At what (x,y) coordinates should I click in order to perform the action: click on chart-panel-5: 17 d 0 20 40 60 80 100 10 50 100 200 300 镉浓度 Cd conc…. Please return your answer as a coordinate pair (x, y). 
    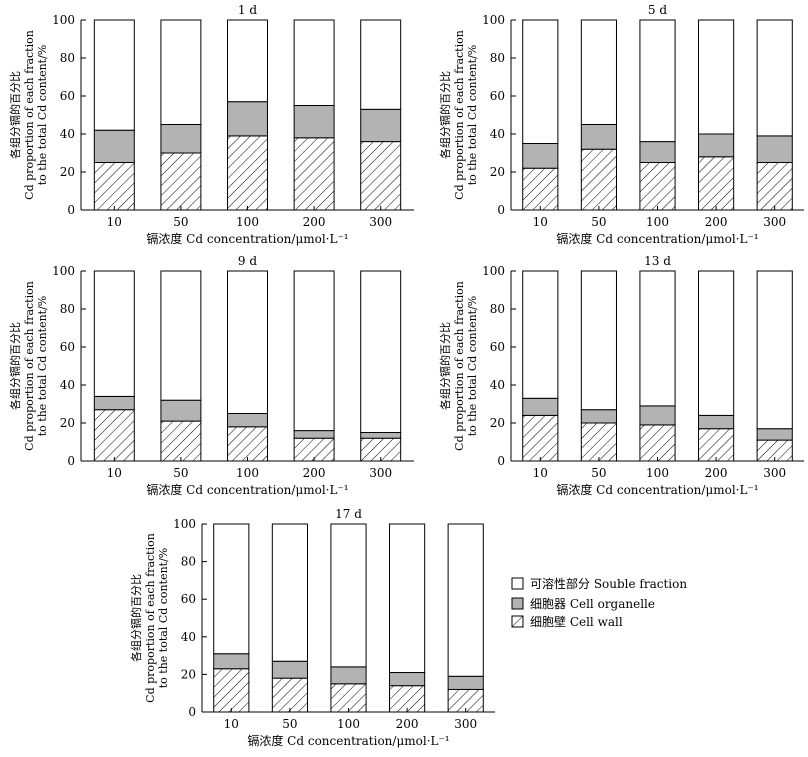
    Looking at the image, I should click on (312, 627).